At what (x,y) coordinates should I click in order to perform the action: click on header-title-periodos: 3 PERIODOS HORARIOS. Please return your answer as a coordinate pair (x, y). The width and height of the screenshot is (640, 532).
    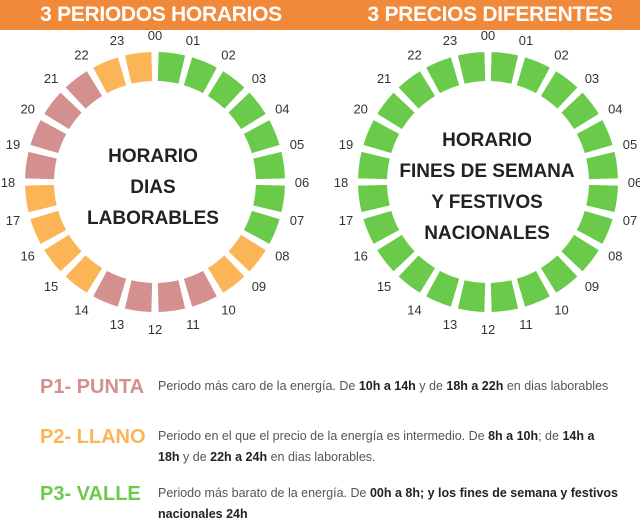
    Looking at the image, I should click on (161, 14).